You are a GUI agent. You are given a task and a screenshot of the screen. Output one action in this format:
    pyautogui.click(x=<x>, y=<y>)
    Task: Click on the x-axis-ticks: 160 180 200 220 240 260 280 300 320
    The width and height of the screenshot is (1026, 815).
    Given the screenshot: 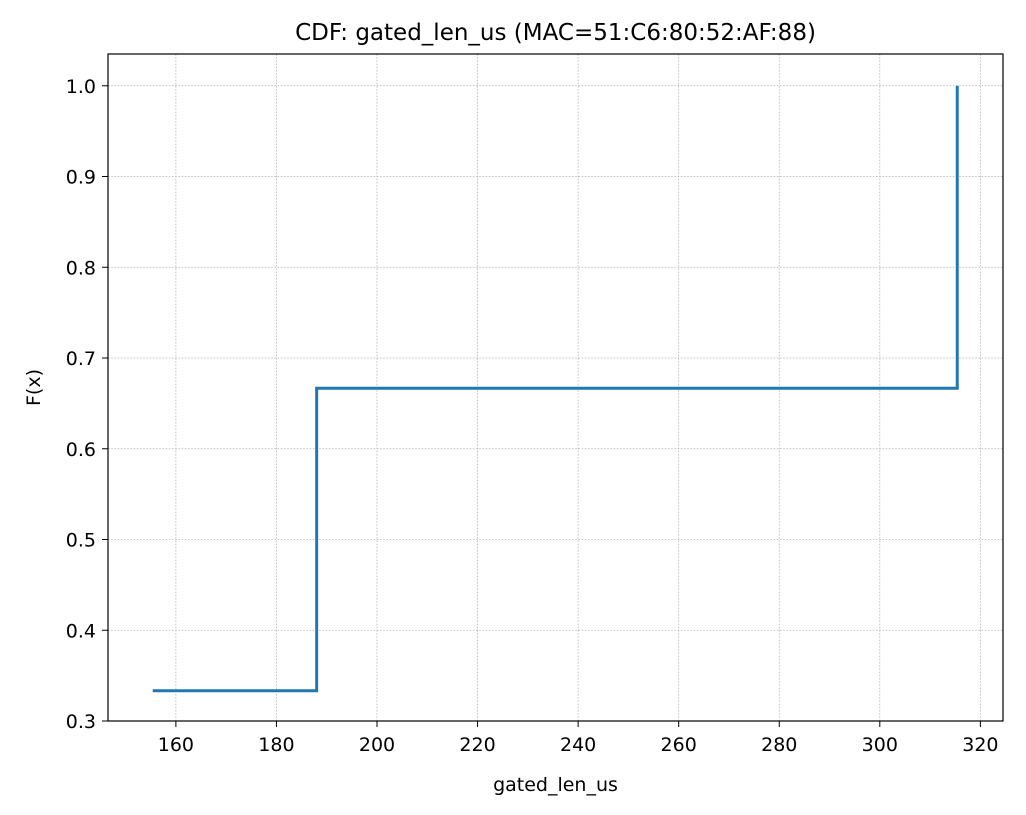 What is the action you would take?
    pyautogui.click(x=578, y=738)
    